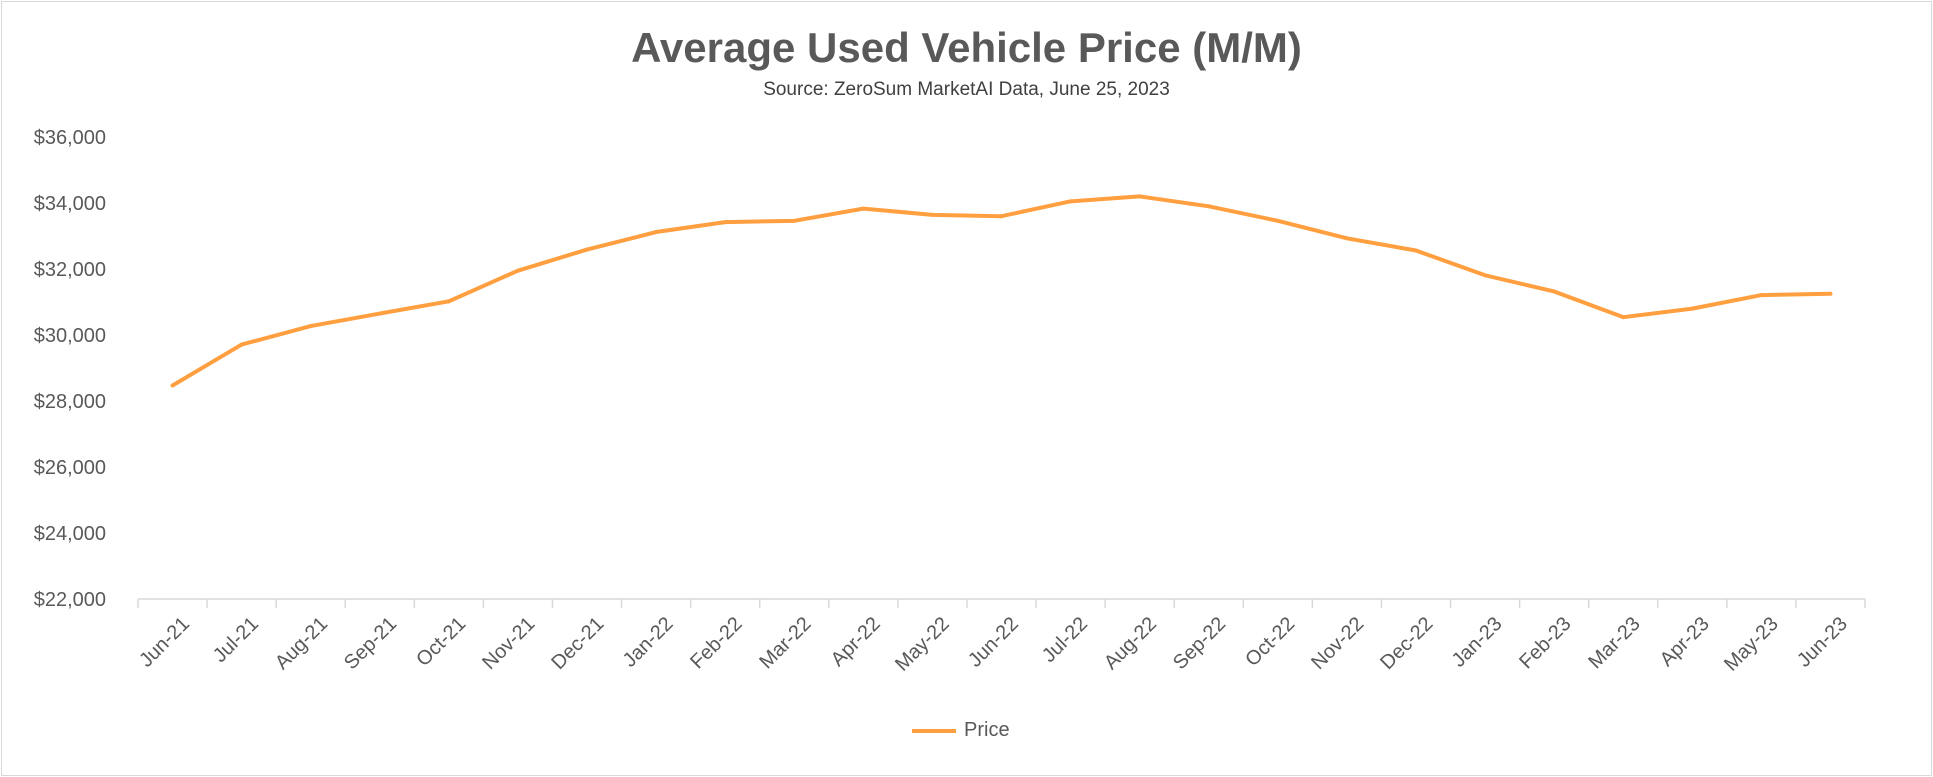  What do you see at coordinates (934, 730) in the screenshot?
I see `legend-swatch-price` at bounding box center [934, 730].